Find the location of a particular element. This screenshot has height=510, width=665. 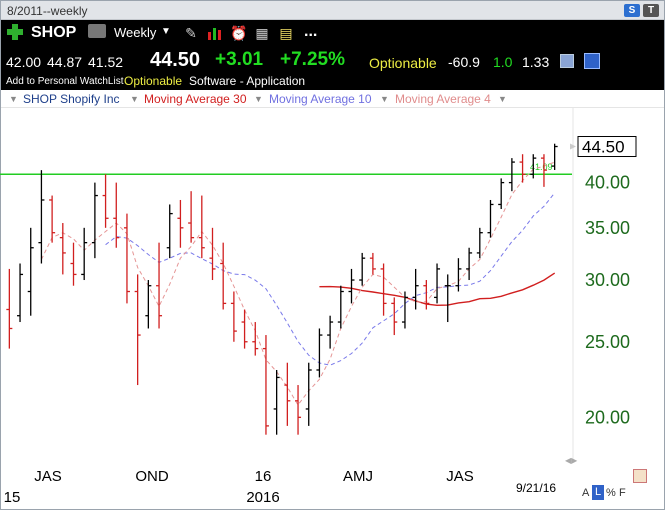

legend-symbol: SHOP Shopify Inc is located at coordinates (71, 99).